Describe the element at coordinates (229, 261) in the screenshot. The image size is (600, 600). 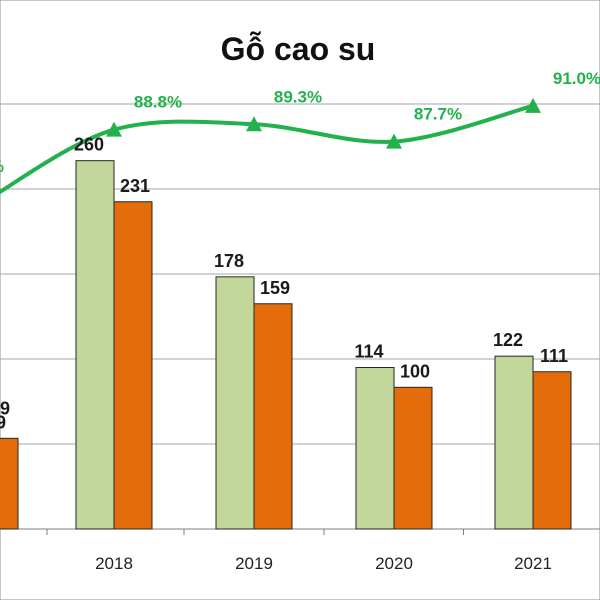
I see `bar-value-label: 178` at that location.